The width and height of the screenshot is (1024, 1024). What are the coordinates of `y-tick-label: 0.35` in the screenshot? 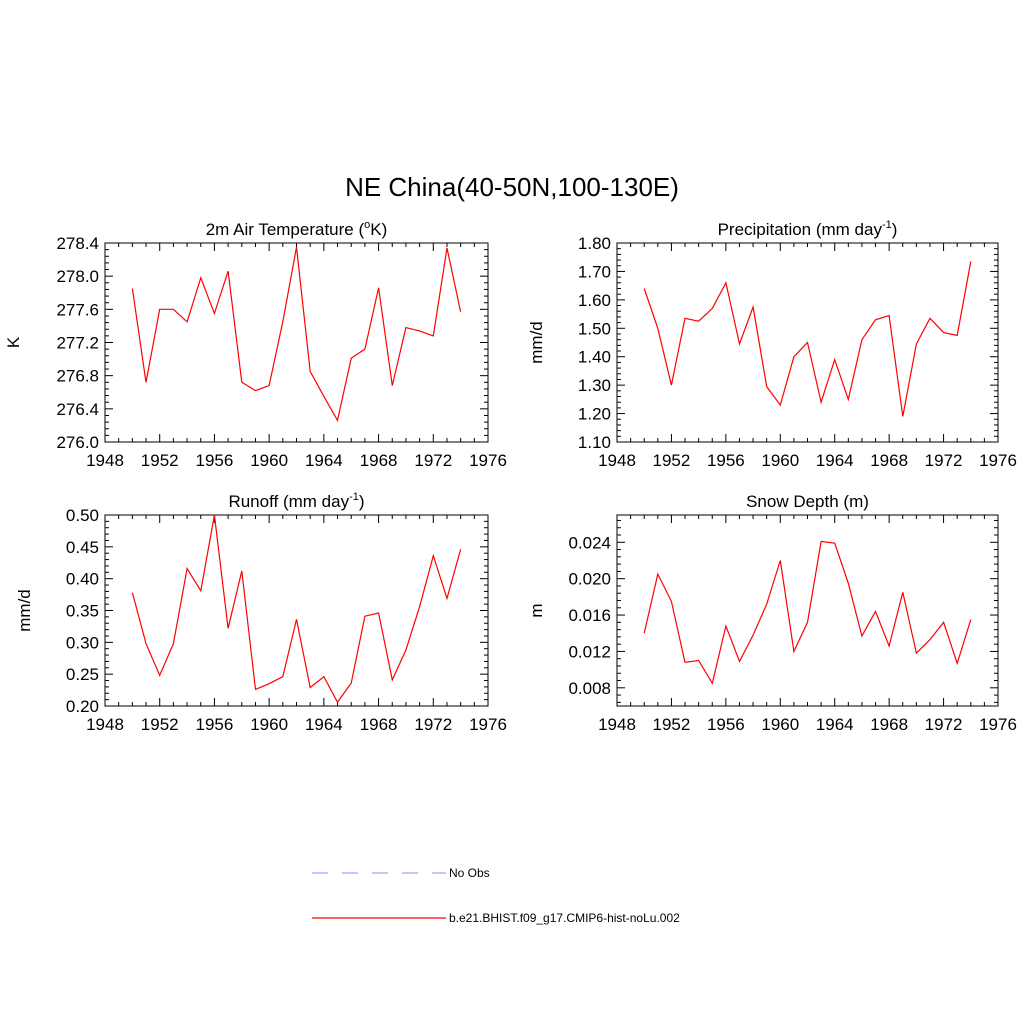 It's located at (82, 611).